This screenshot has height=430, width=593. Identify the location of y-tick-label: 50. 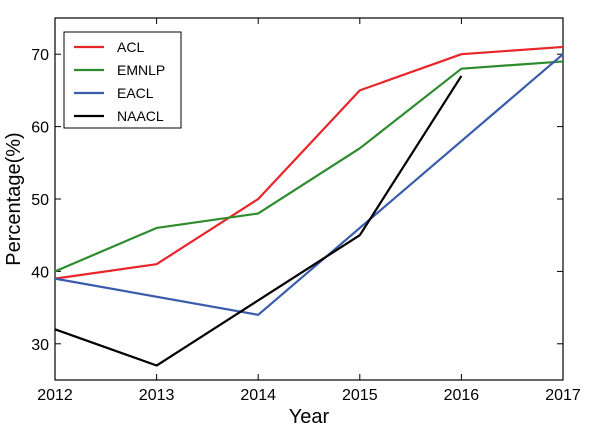
(40, 200).